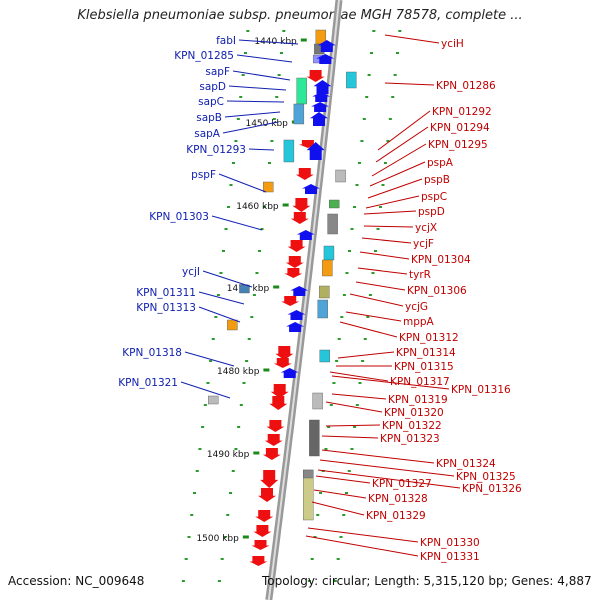 This screenshot has width=600, height=600. I want to click on left-gene-label: KPN_01285, so click(204, 56).